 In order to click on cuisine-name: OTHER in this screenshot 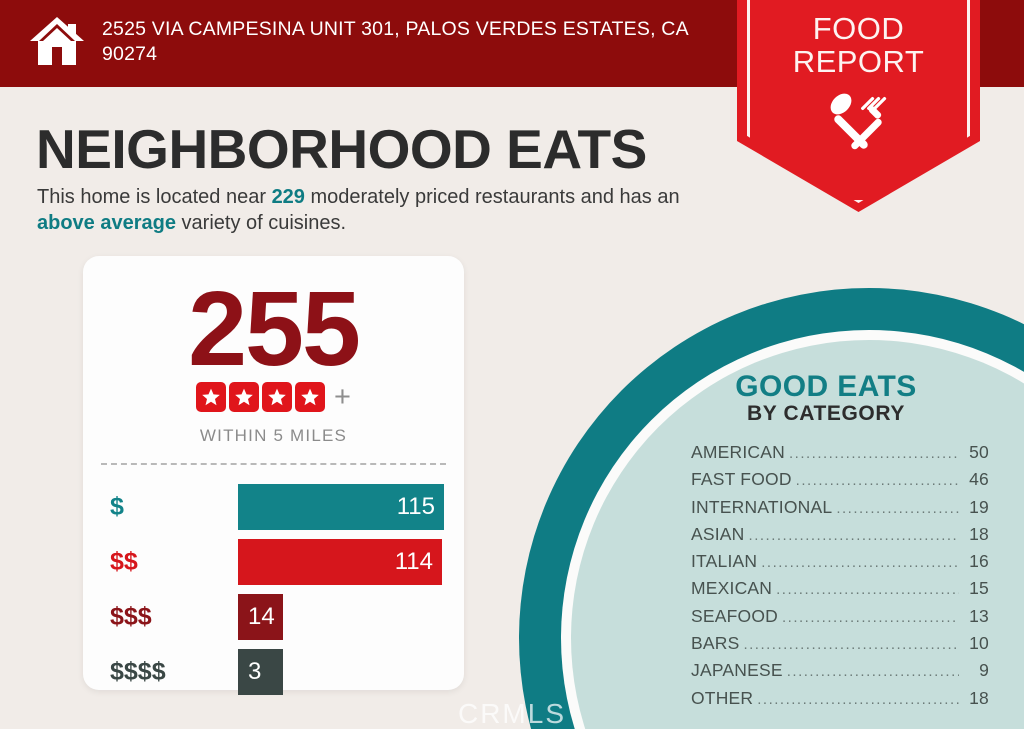, I will do `click(722, 697)`.